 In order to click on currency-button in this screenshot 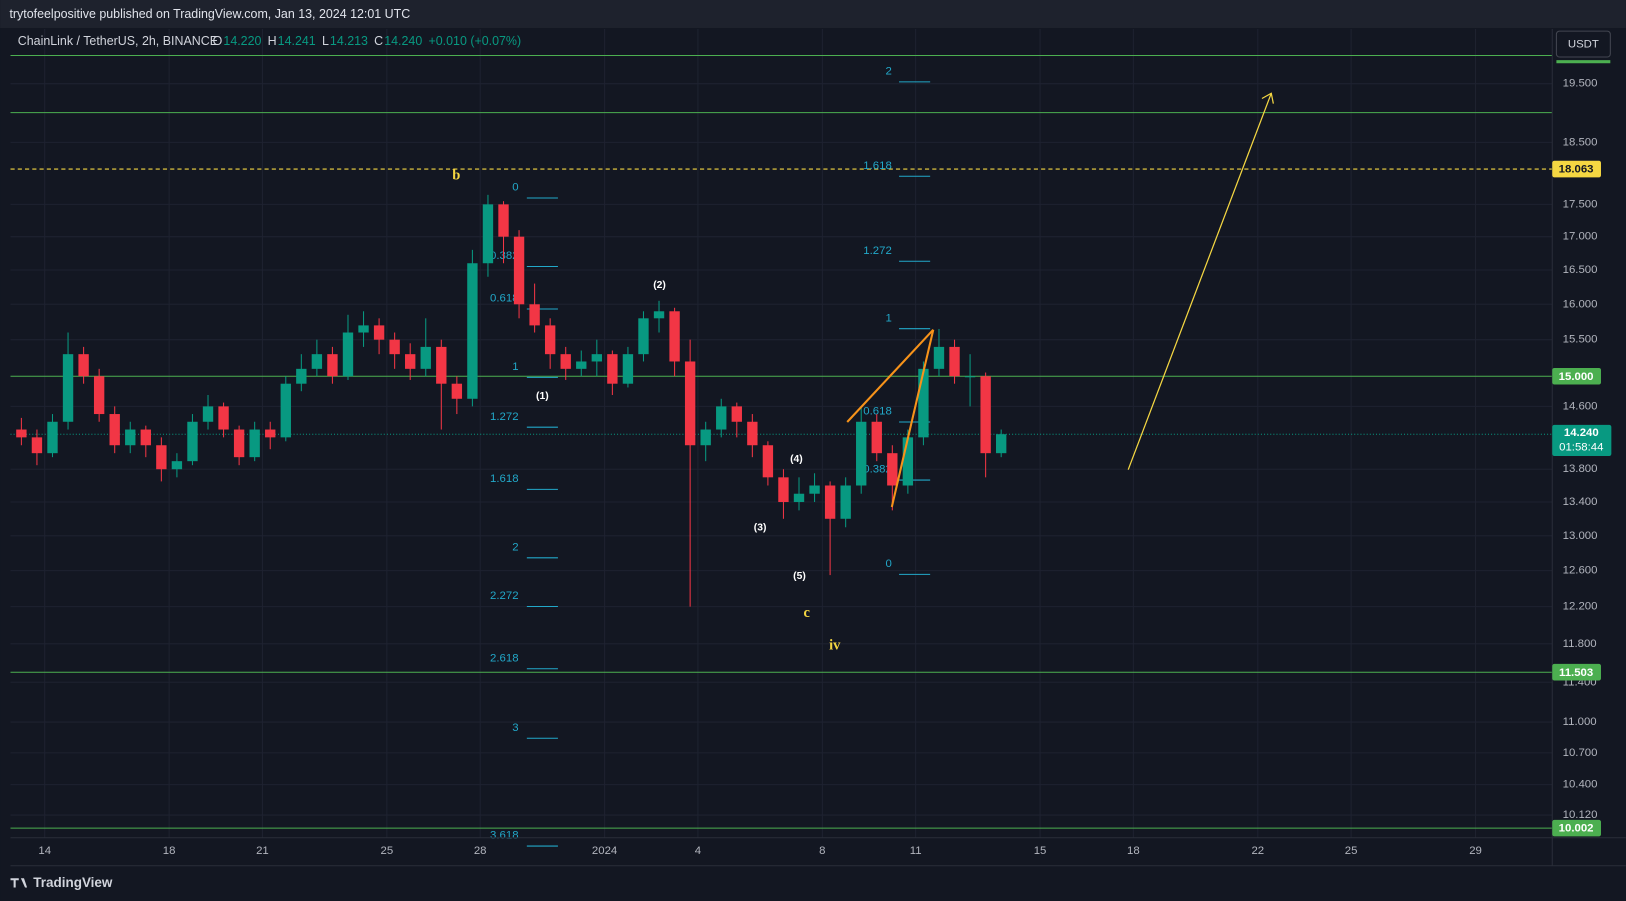, I will do `click(1583, 44)`.